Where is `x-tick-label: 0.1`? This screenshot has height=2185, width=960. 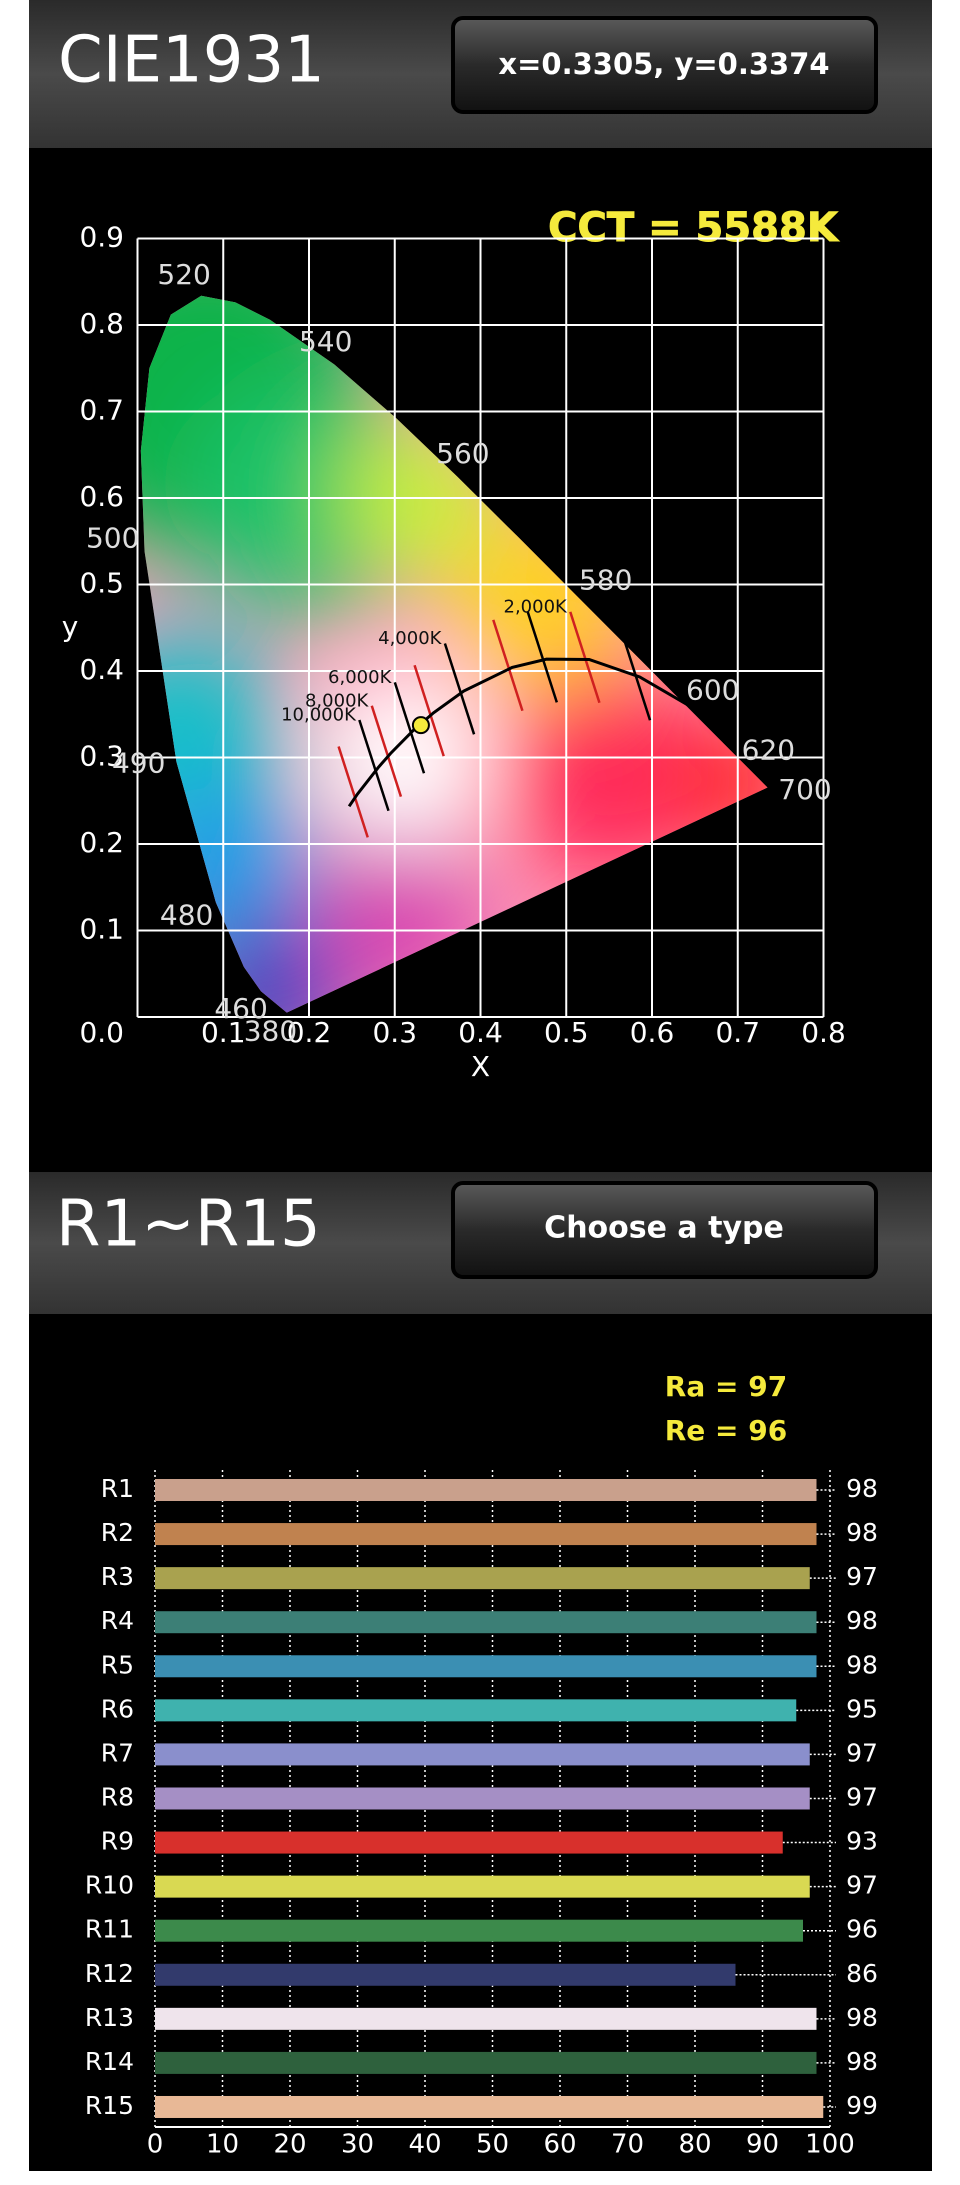
x-tick-label: 0.1 is located at coordinates (223, 1032).